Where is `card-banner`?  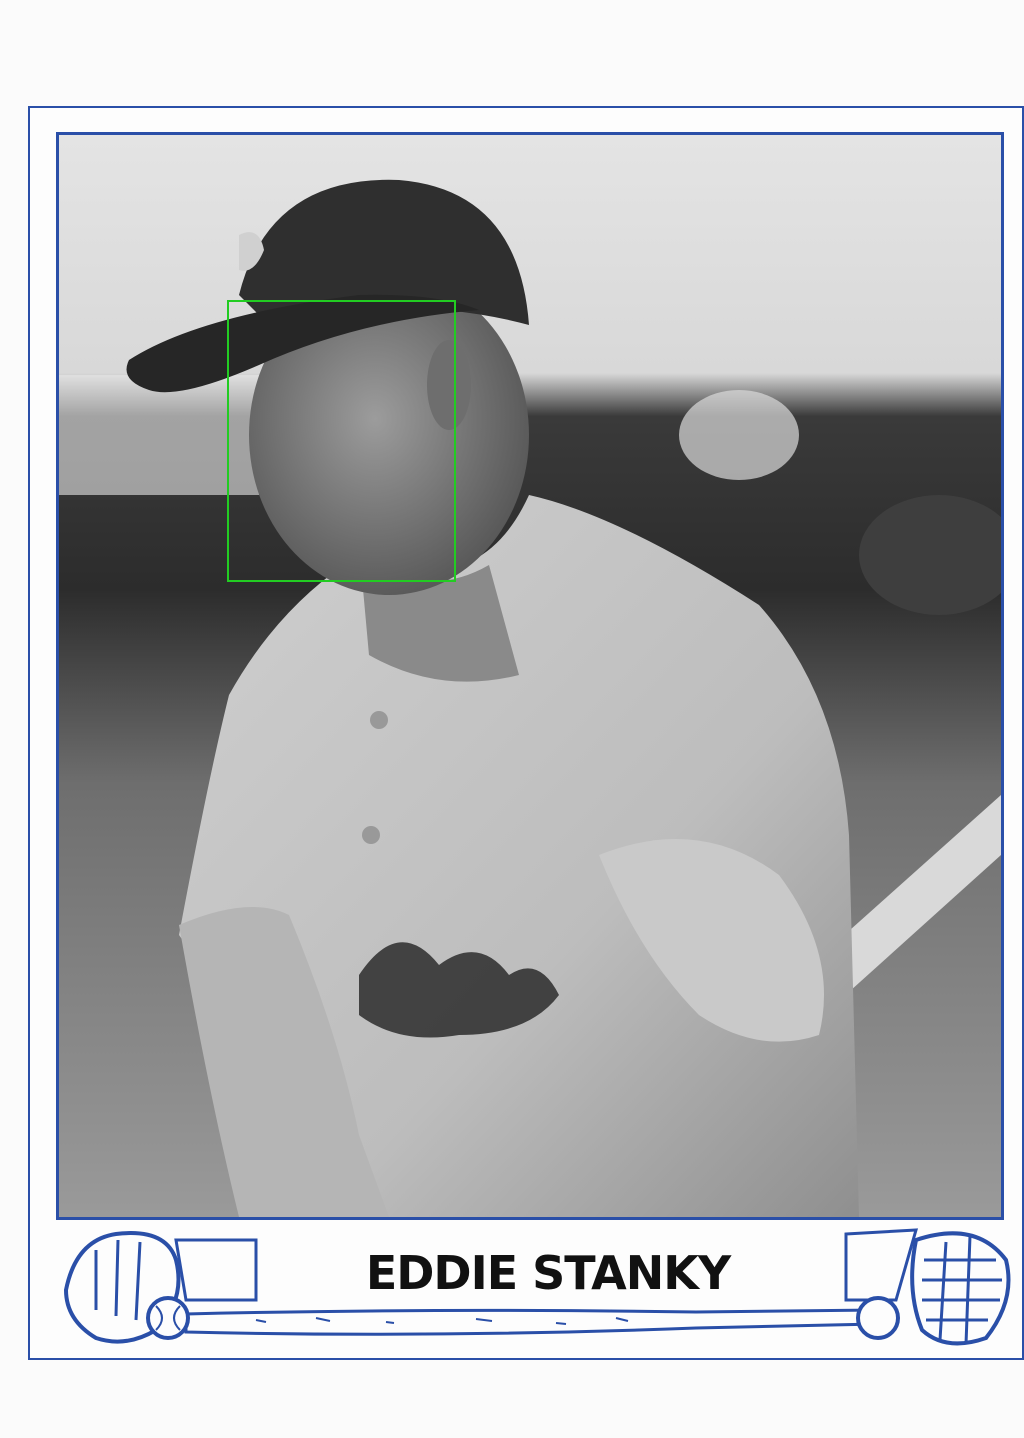 card-banner is located at coordinates (537, 1287).